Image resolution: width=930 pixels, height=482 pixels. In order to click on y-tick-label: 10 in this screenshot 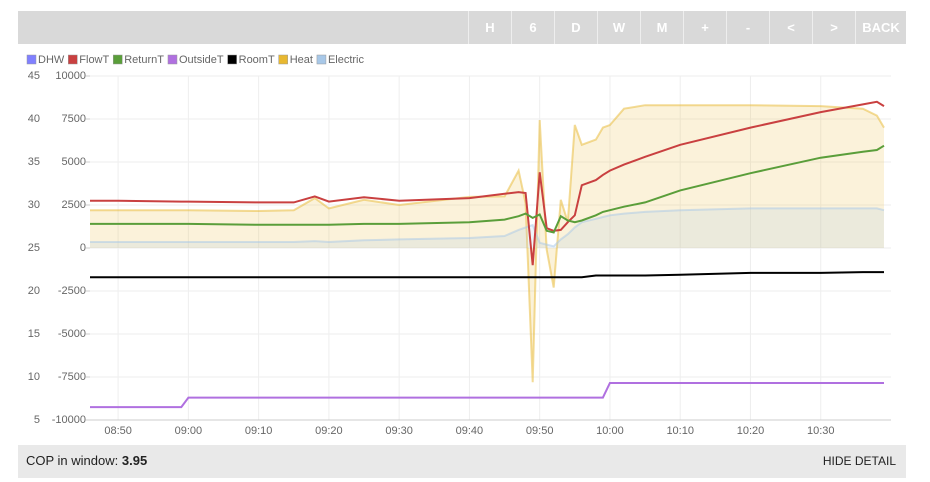, I will do `click(34, 377)`.